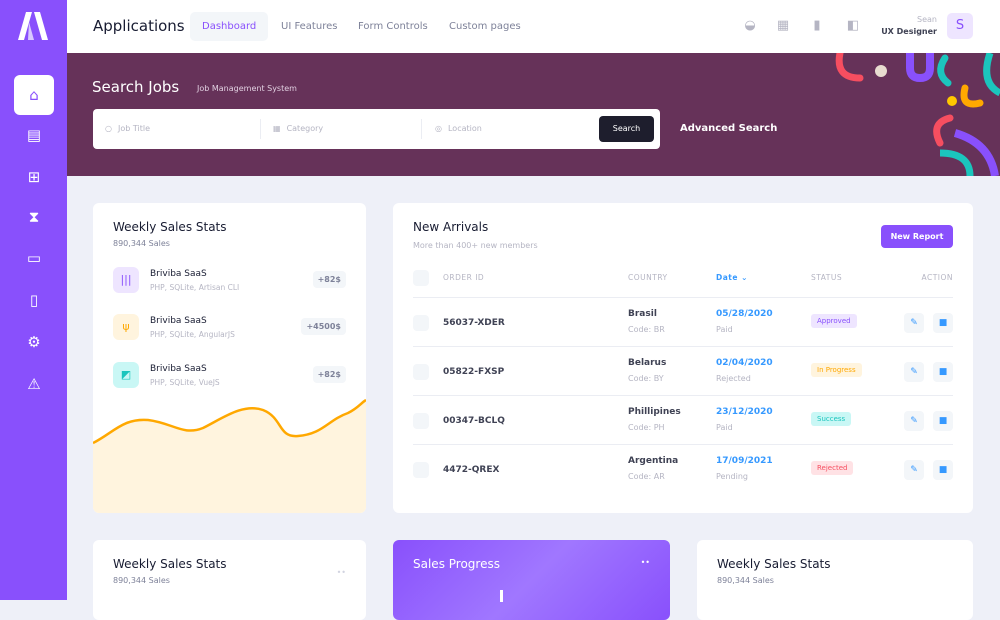  I want to click on app-title: Applications, so click(139, 26).